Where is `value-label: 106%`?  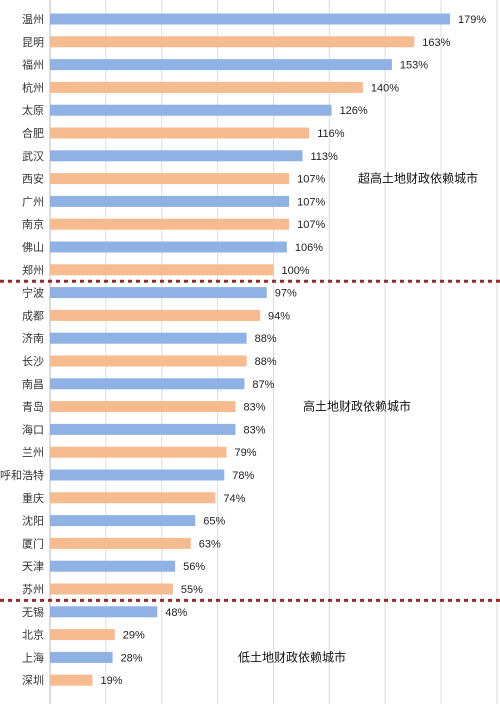
value-label: 106% is located at coordinates (309, 248).